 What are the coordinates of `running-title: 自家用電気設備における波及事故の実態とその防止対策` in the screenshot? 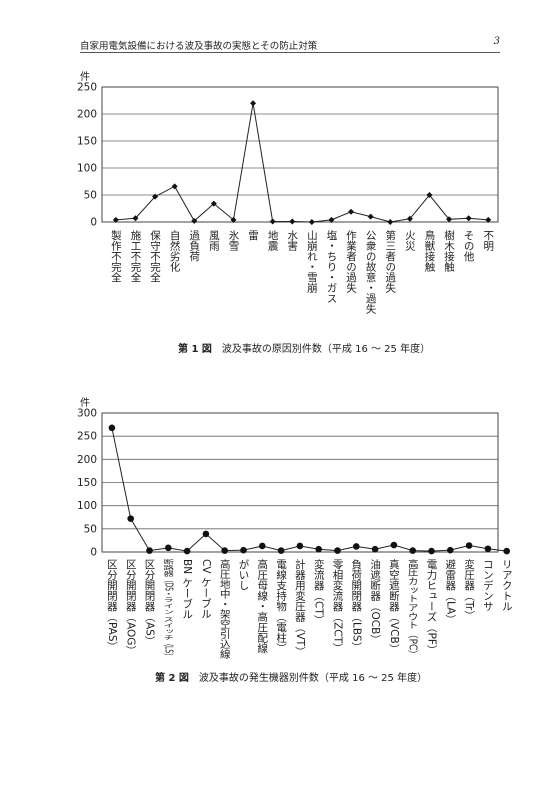 It's located at (199, 46).